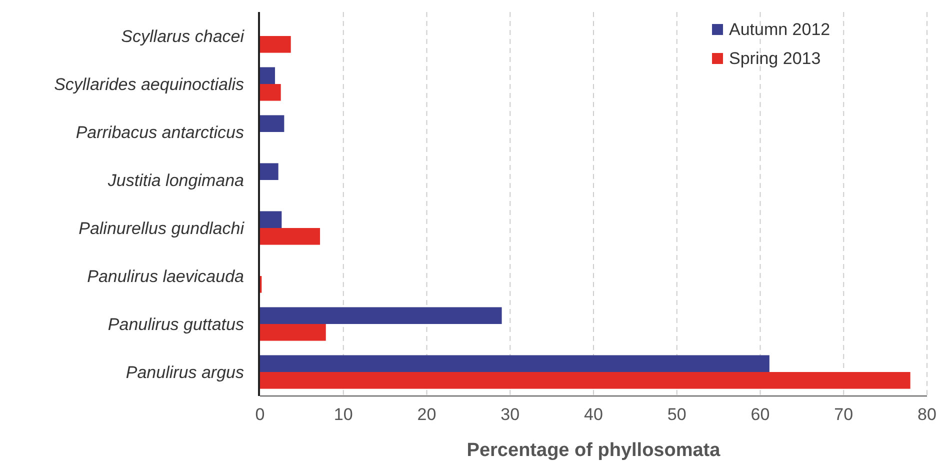  Describe the element at coordinates (593, 414) in the screenshot. I see `x-tick-label: 40` at that location.